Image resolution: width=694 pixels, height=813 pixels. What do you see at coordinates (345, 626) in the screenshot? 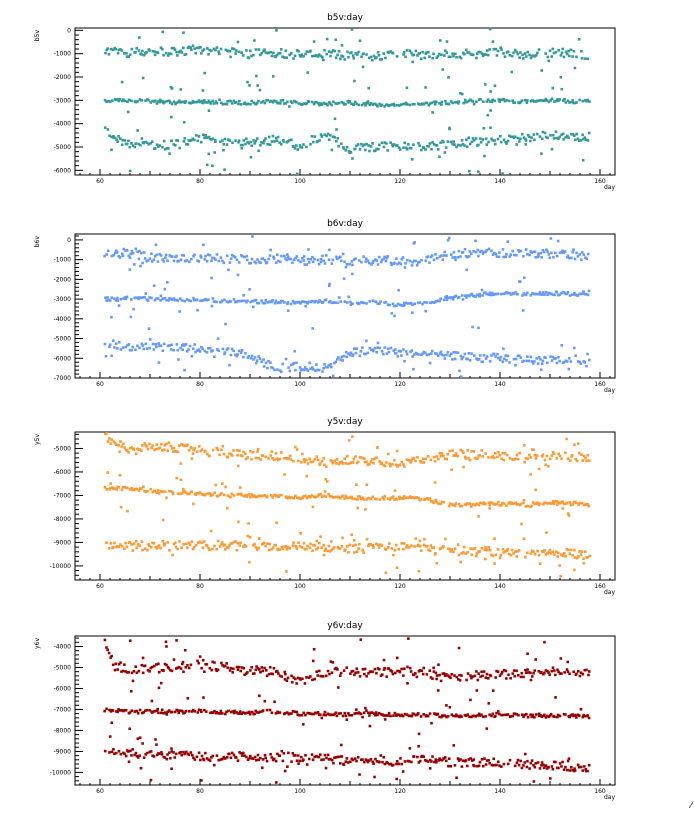
I see `chart-title: y6v:day` at bounding box center [345, 626].